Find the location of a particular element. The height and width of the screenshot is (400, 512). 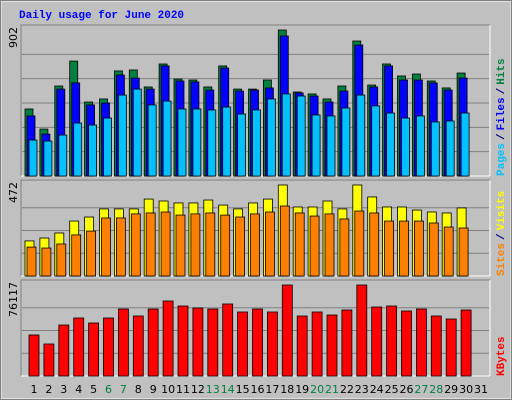

x-tick-label: 13 is located at coordinates (213, 389).